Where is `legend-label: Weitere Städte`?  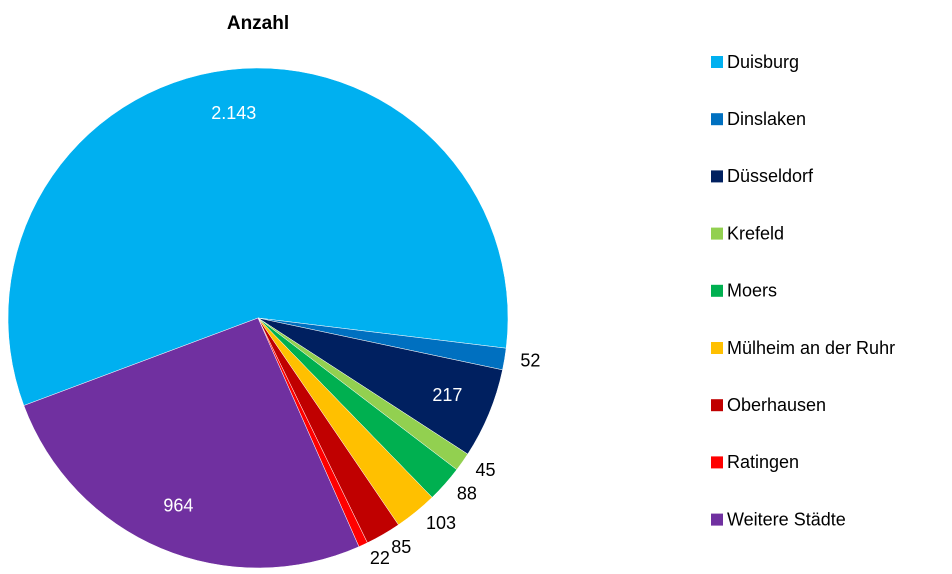 legend-label: Weitere Städte is located at coordinates (786, 519).